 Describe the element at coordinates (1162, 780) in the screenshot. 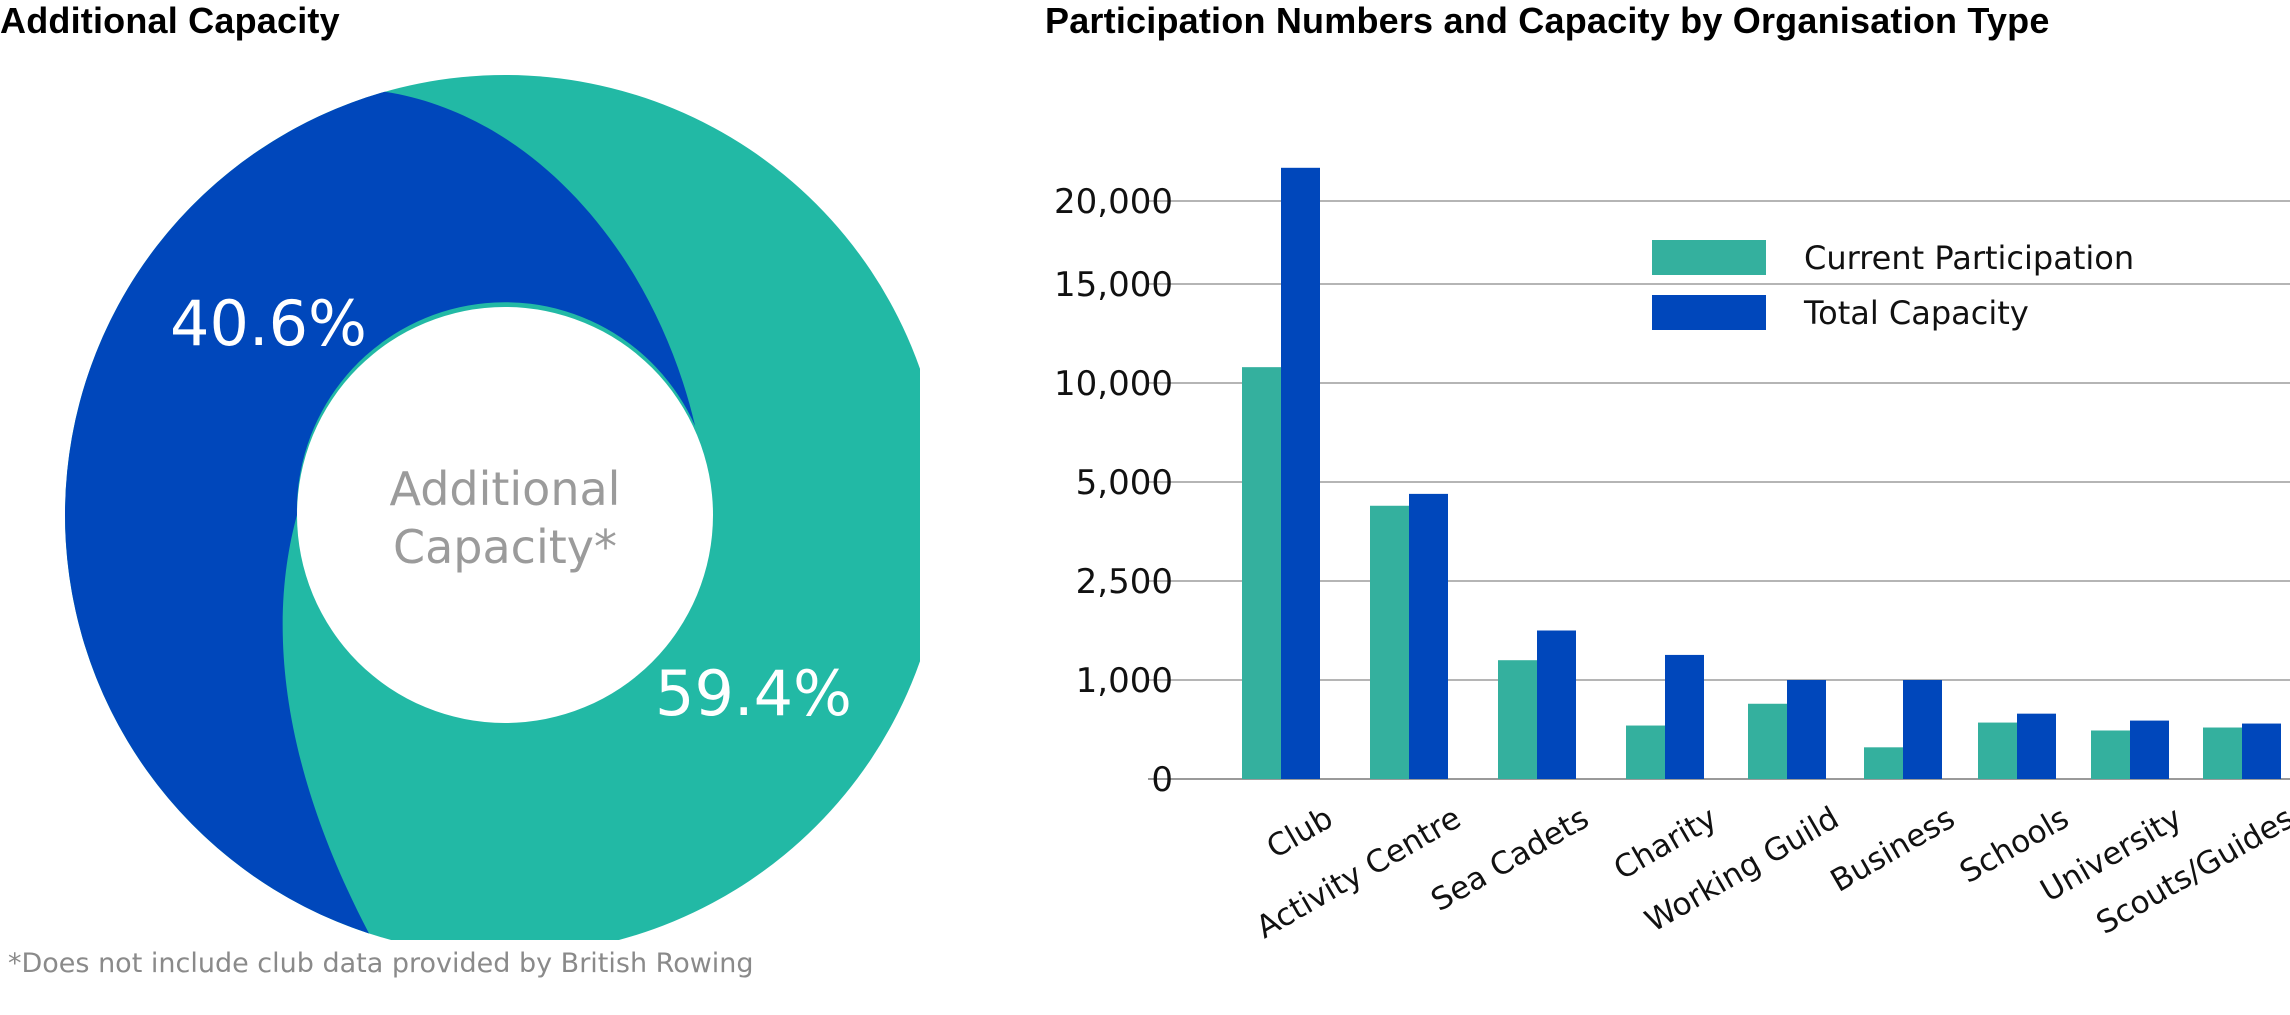

I see `y-tick-label: 0` at that location.